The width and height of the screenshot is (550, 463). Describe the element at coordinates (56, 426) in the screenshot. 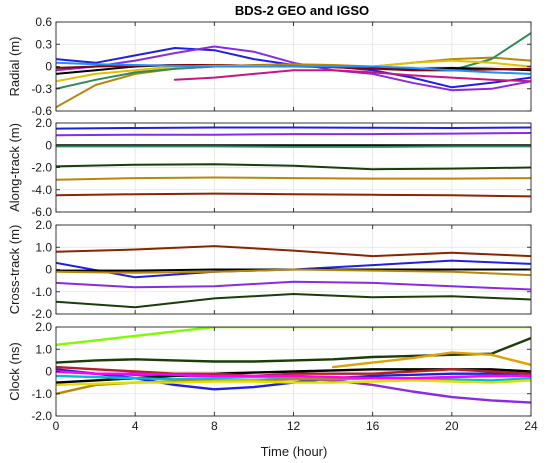

I see `x-tick-label: 0` at that location.